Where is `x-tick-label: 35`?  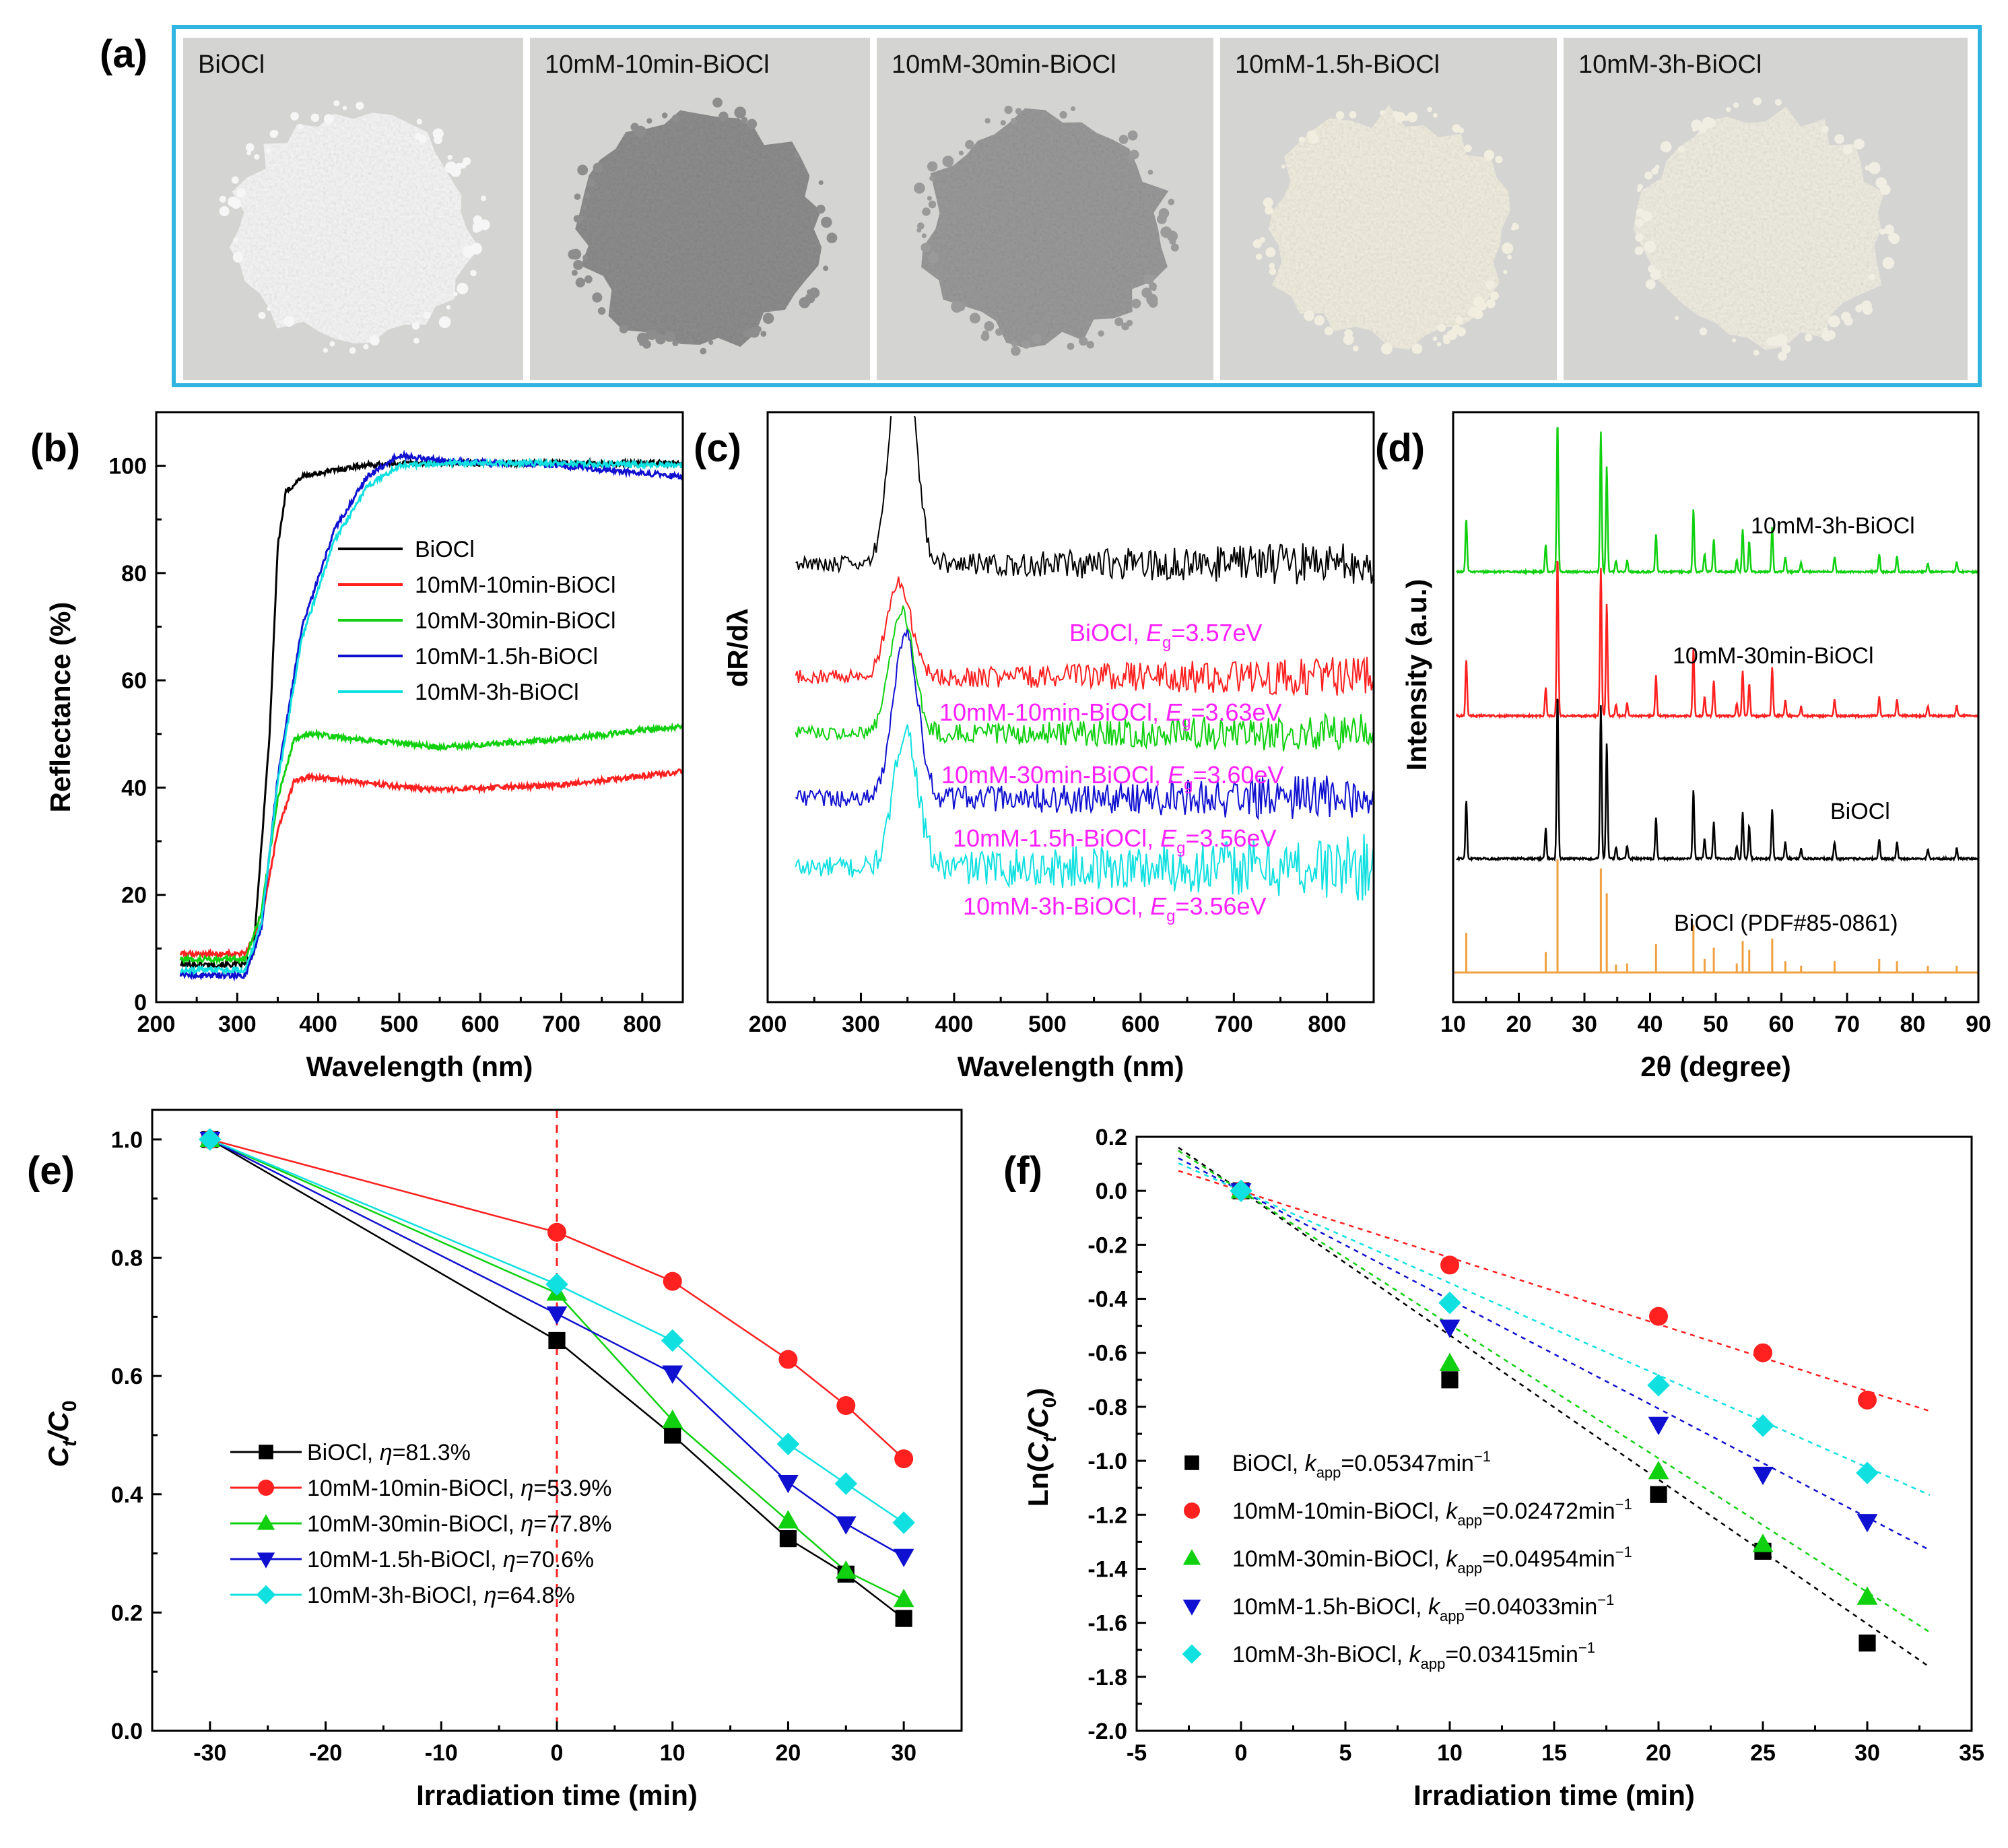 x-tick-label: 35 is located at coordinates (1972, 1753).